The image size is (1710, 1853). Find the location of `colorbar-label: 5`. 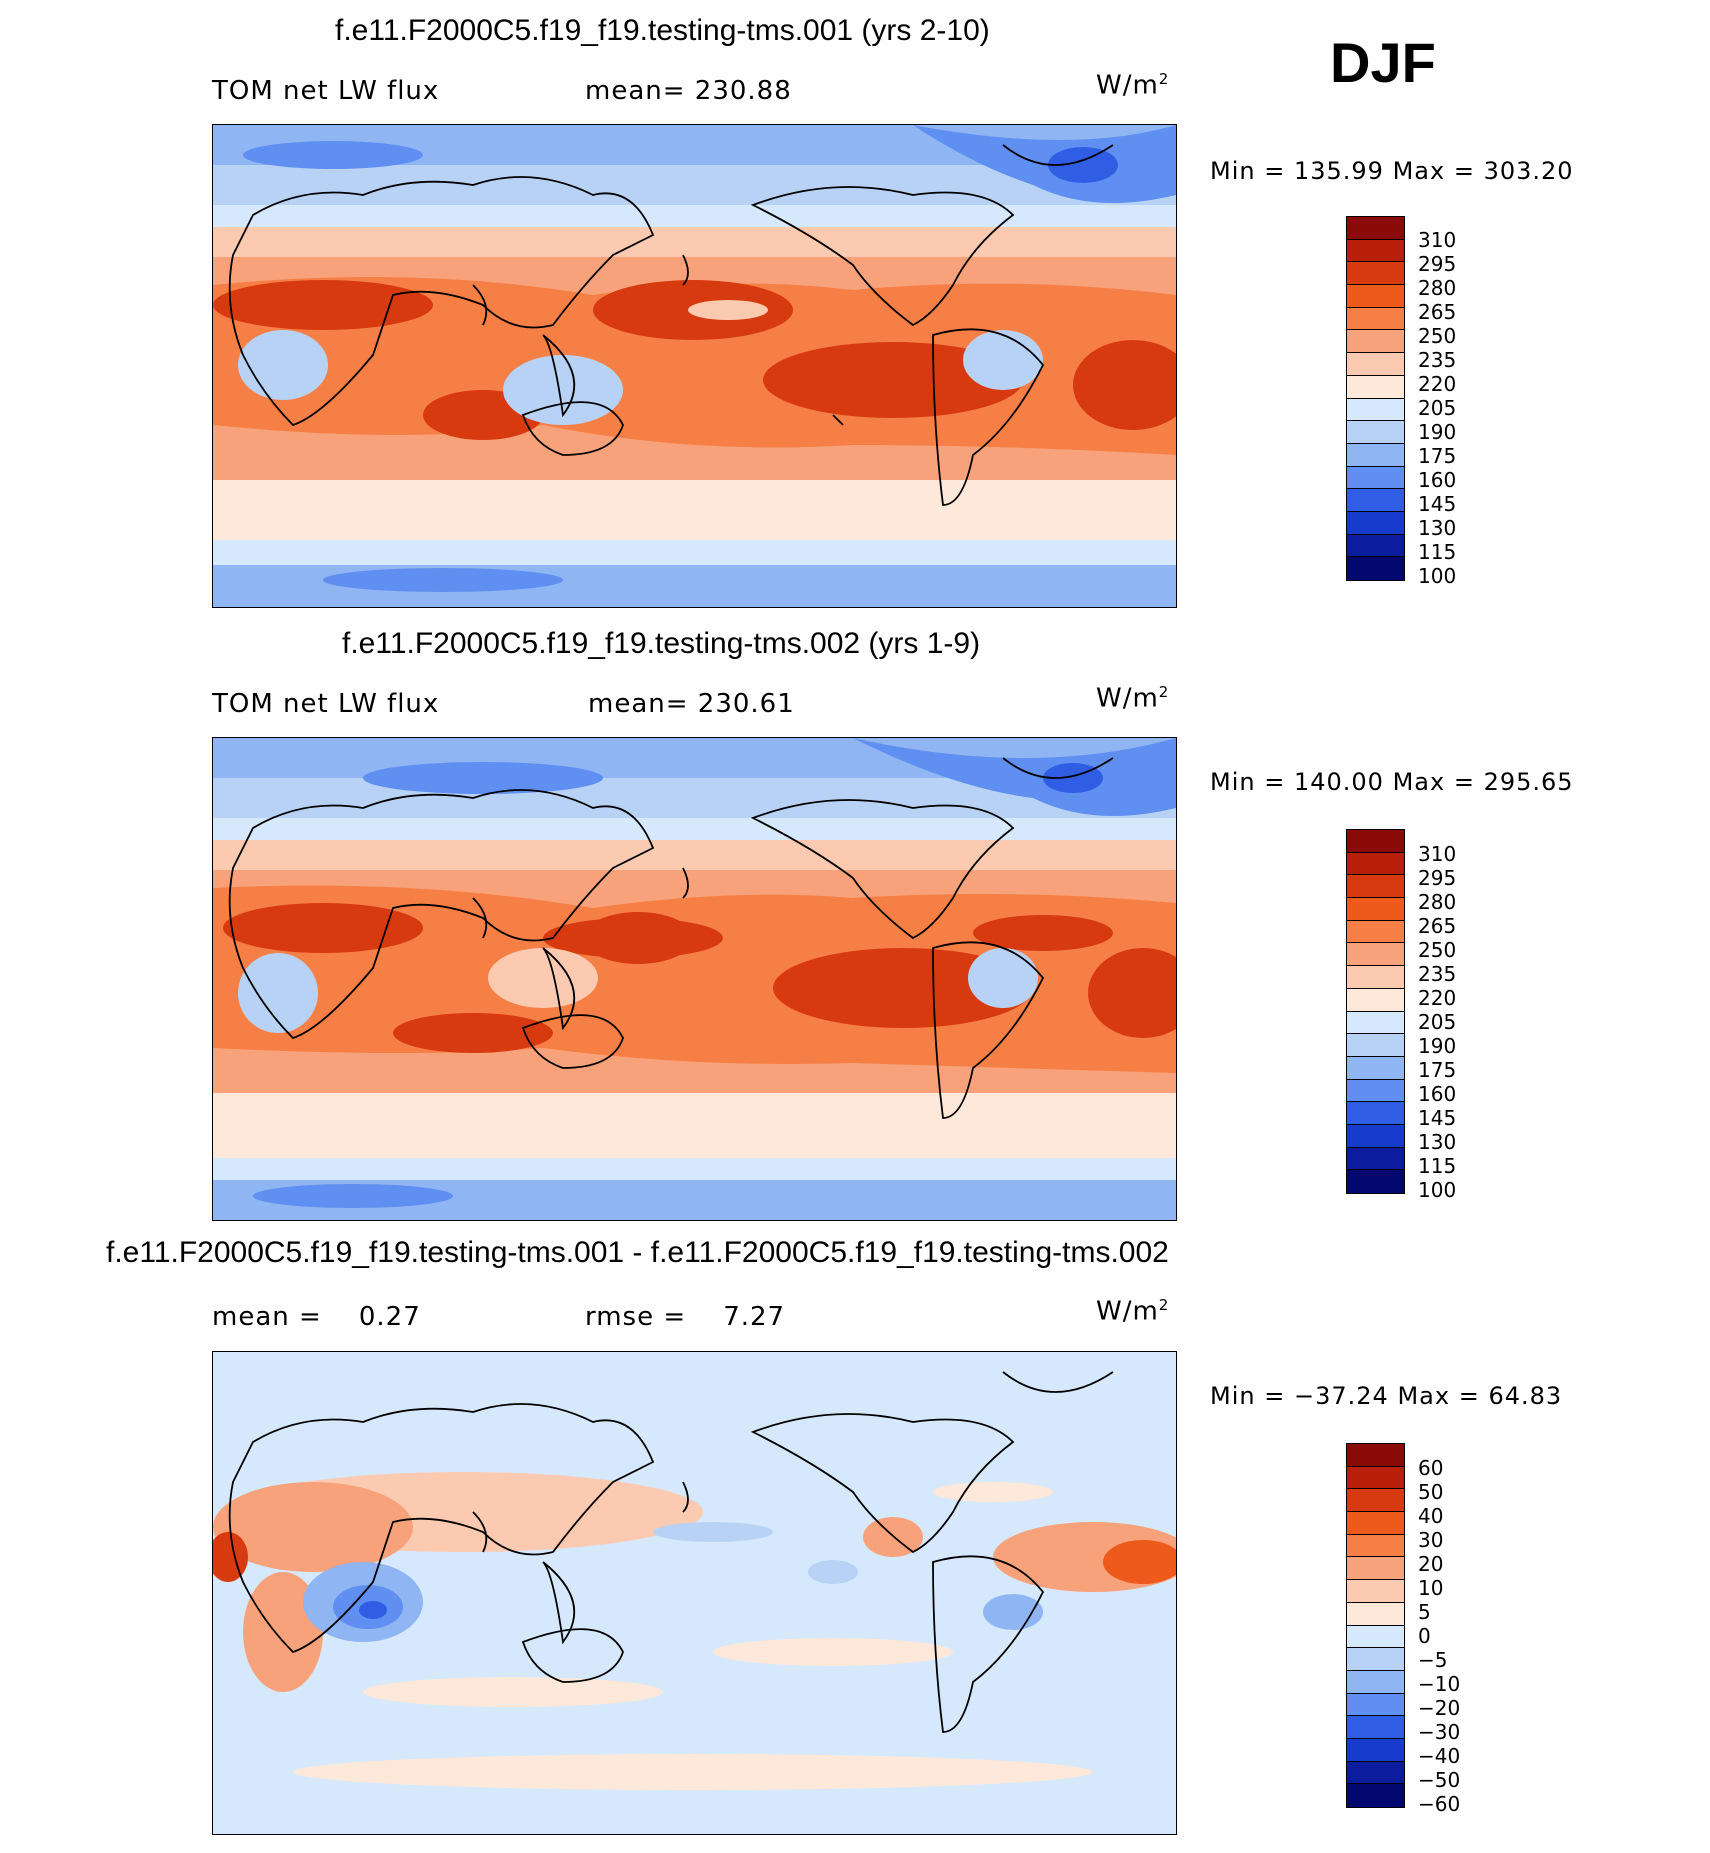

colorbar-label: 5 is located at coordinates (1424, 1612).